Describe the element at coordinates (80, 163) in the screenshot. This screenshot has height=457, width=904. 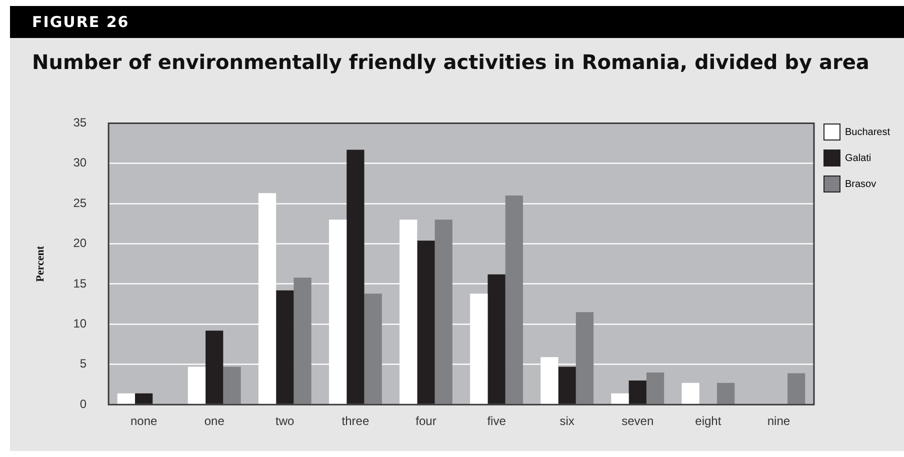
I see `y-tick-label: 30` at that location.